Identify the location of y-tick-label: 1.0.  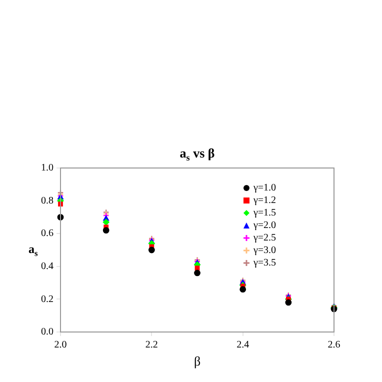
(47, 168).